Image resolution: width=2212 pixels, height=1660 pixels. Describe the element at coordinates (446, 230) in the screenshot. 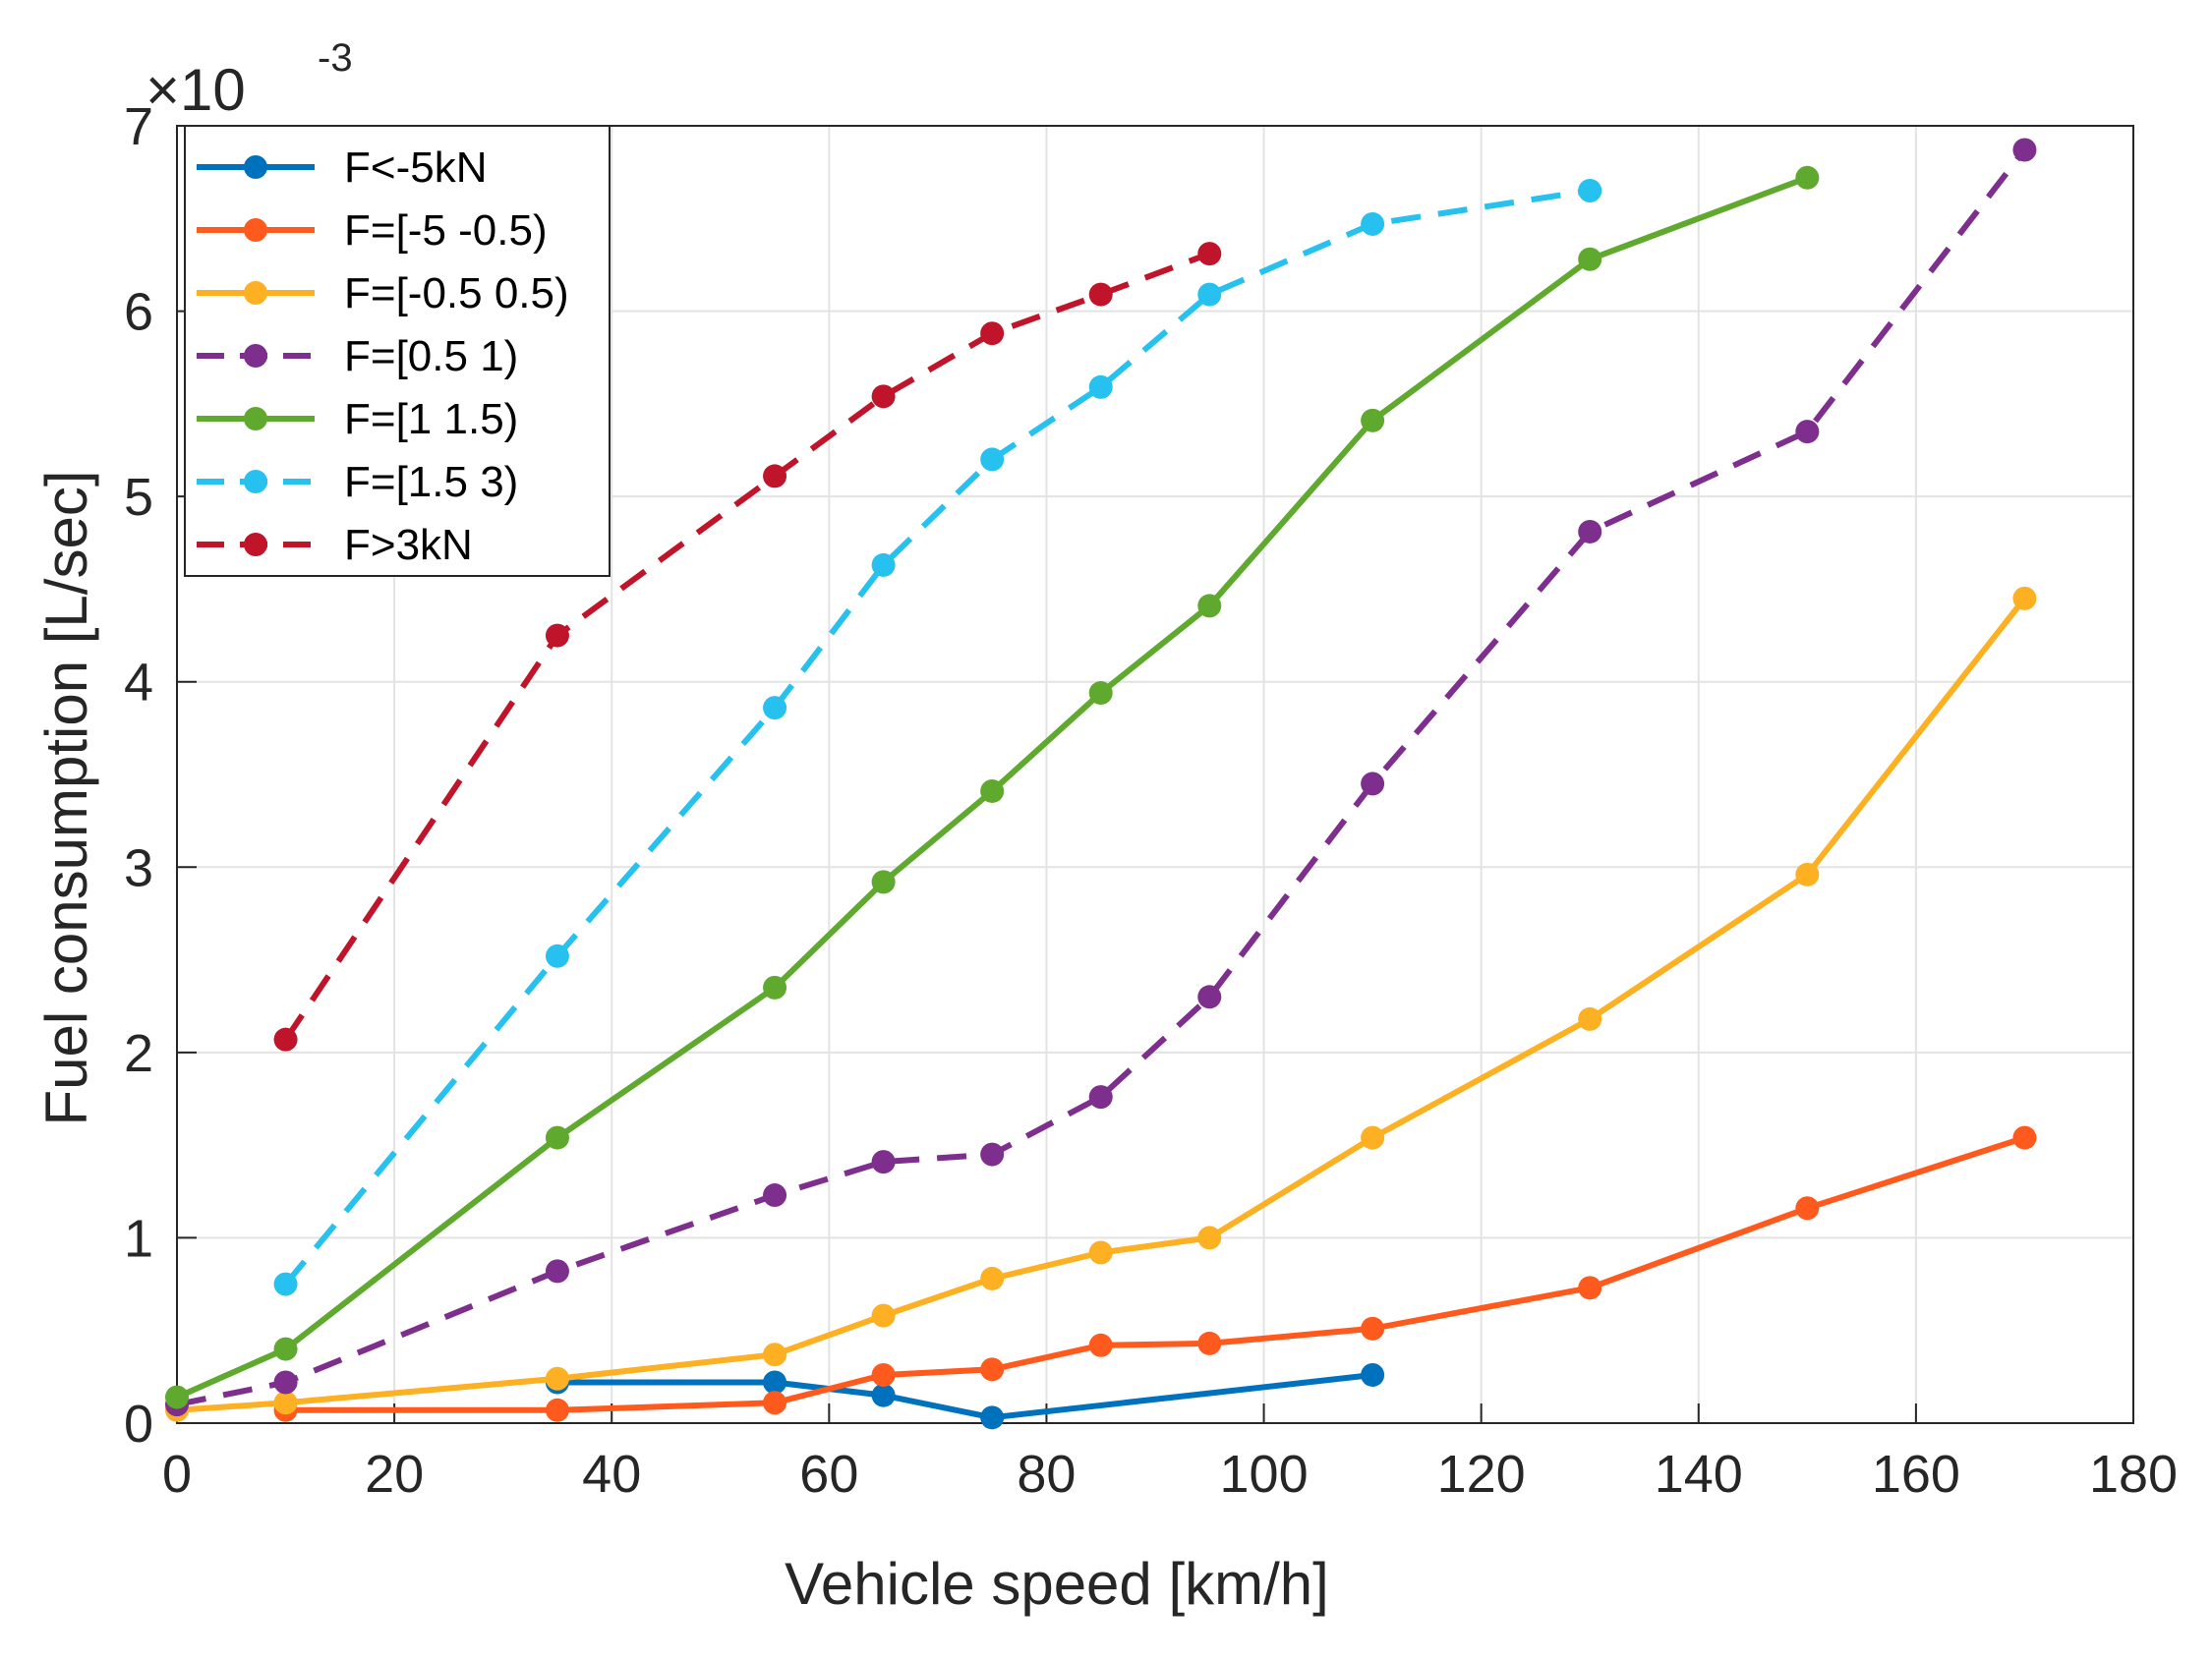

I see `legend-label: F=[-5 -0.5)` at that location.